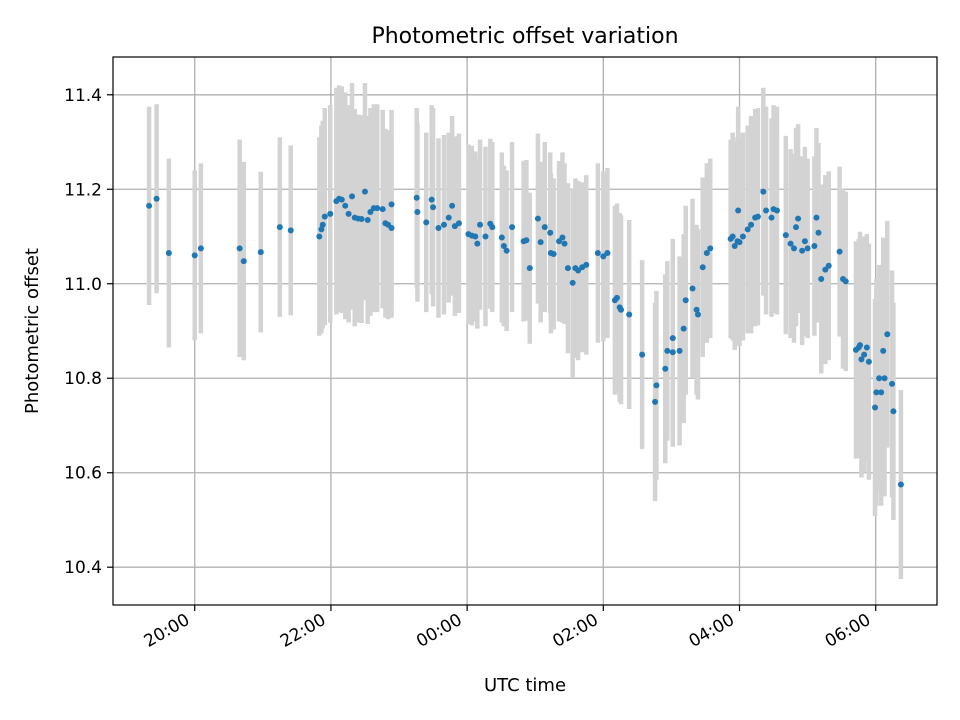 Image resolution: width=960 pixels, height=720 pixels. Describe the element at coordinates (439, 631) in the screenshot. I see `x-tick-label: 00:00` at that location.